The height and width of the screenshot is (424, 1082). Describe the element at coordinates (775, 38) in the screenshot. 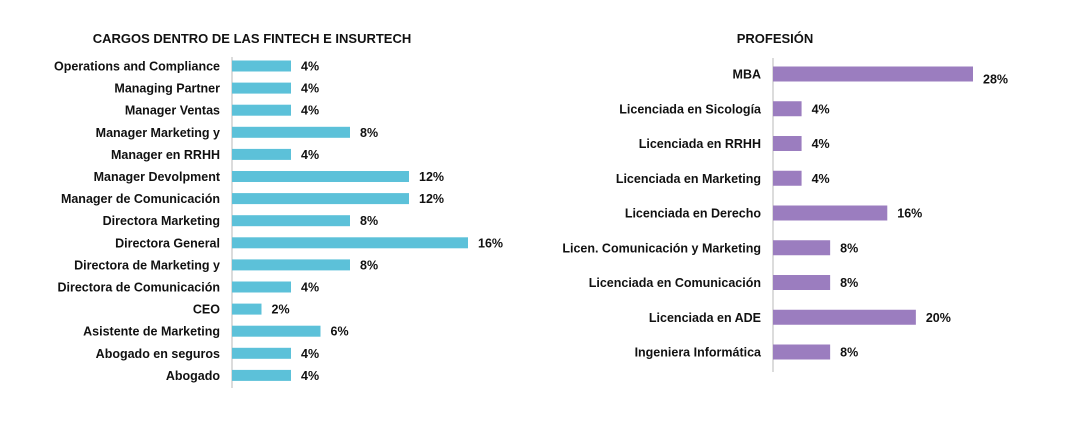

I see `profesion-chart-title: PROFESIÓN` at that location.